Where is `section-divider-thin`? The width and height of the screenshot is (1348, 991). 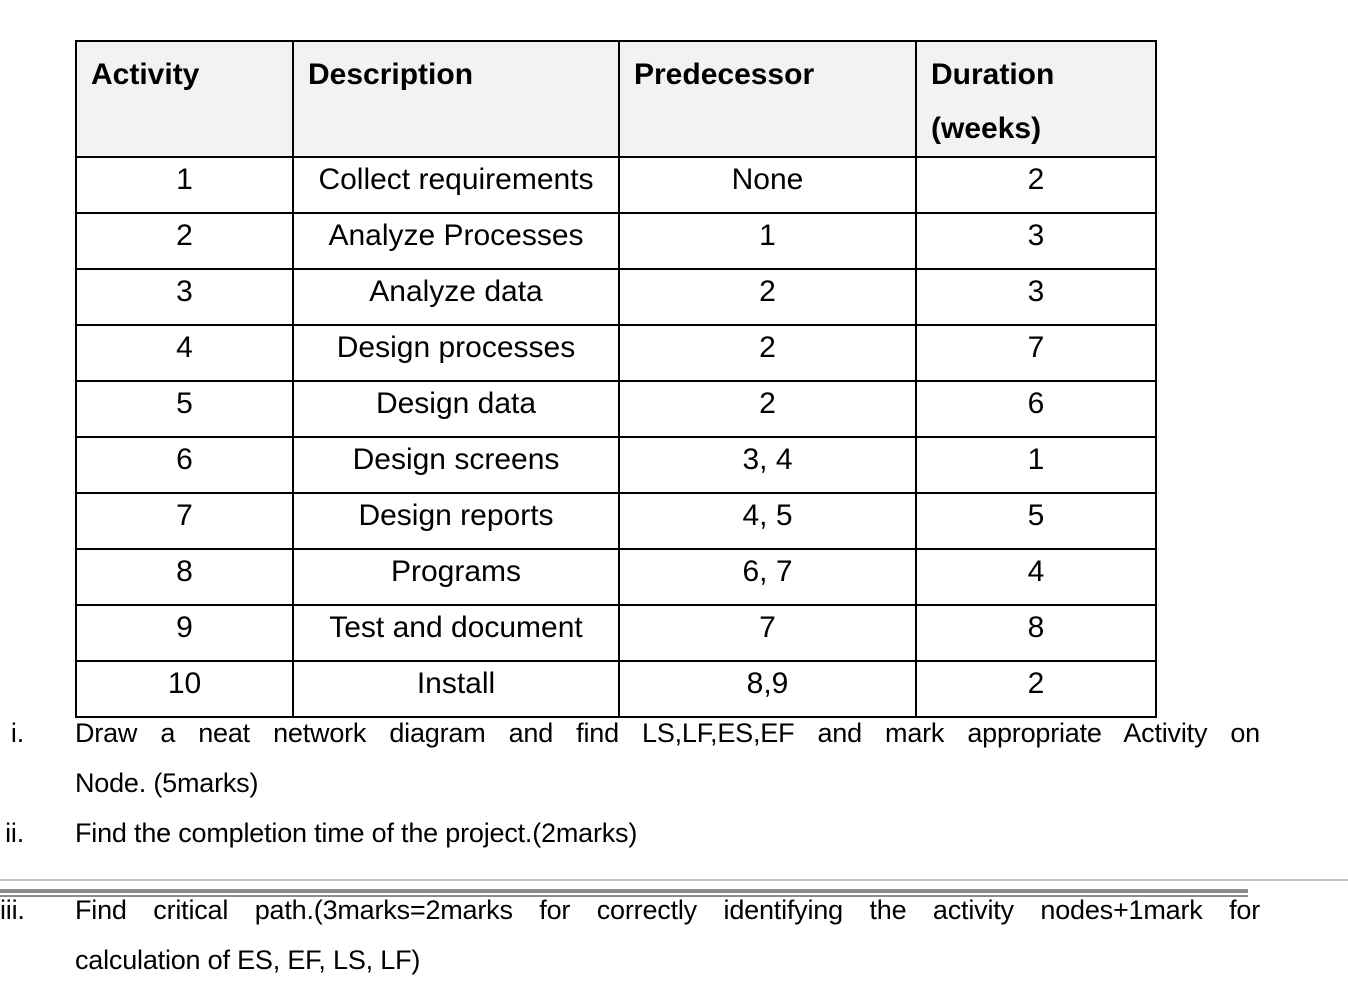 section-divider-thin is located at coordinates (674, 880).